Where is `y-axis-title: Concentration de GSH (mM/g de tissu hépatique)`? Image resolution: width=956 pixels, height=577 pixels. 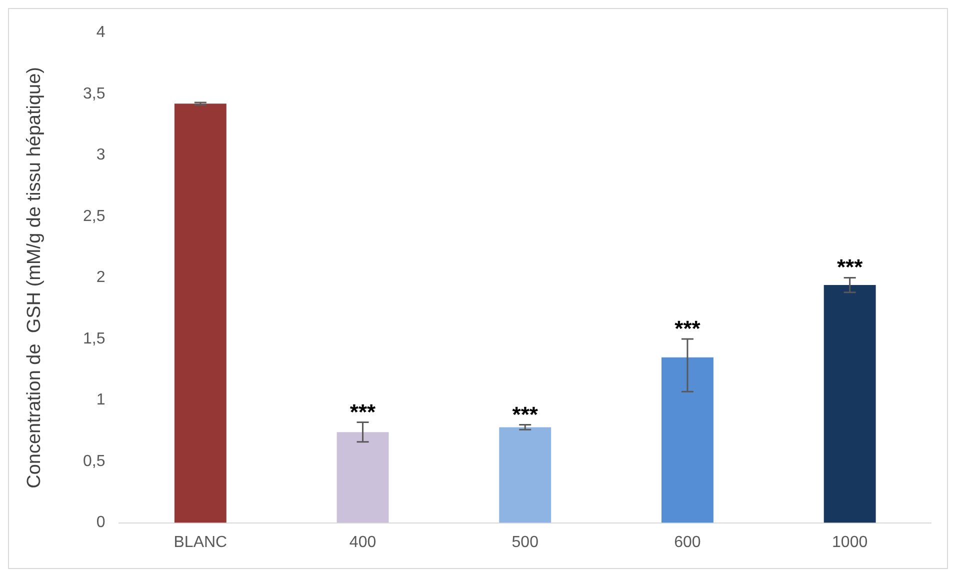
y-axis-title: Concentration de GSH (mM/g de tissu hépatique) is located at coordinates (35, 277).